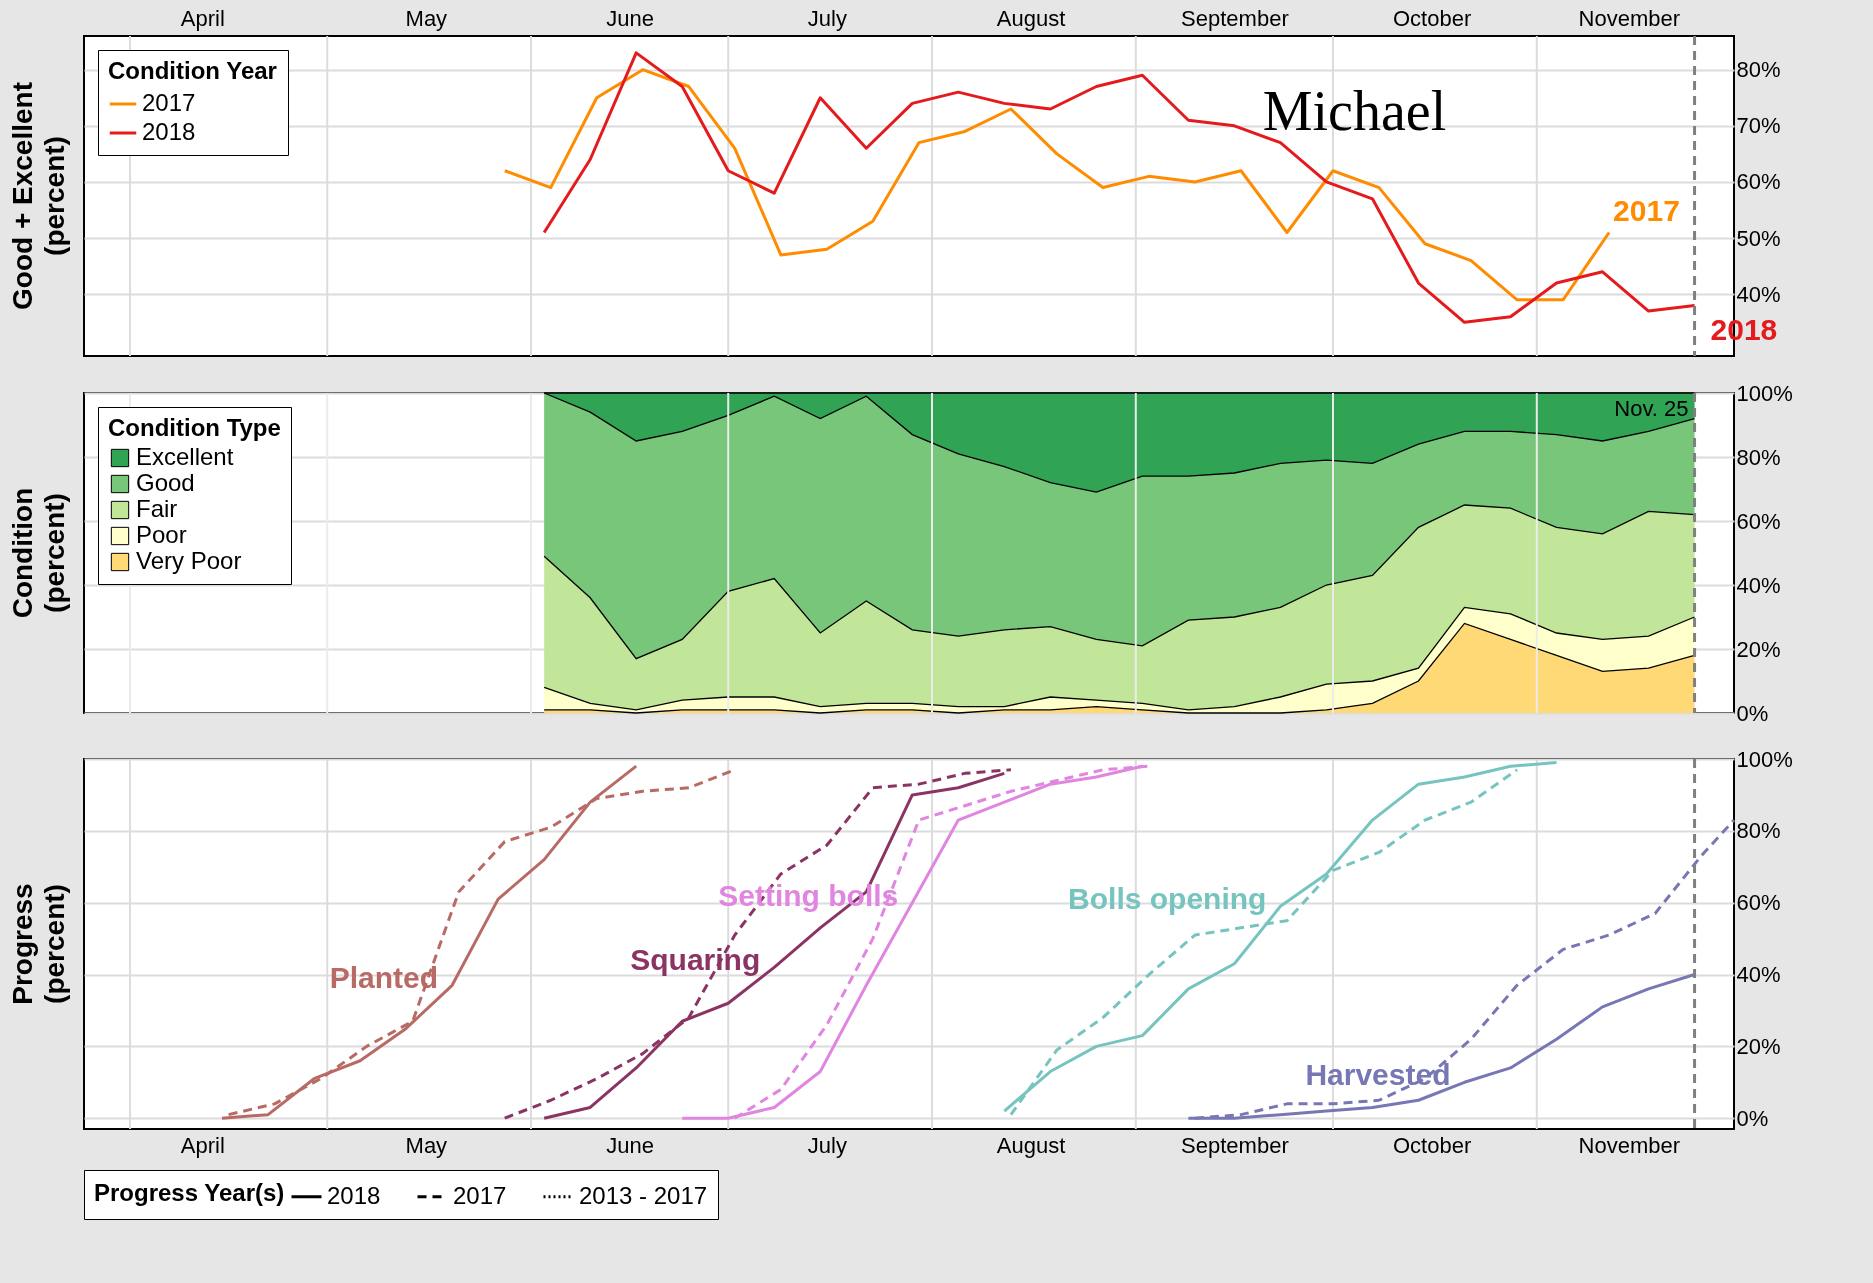 This screenshot has height=1283, width=1873. I want to click on series-label: Planted, so click(384, 978).